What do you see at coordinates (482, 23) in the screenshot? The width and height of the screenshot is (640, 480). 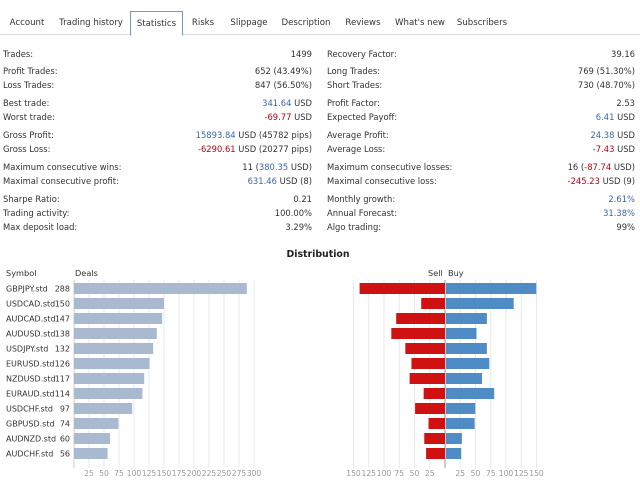 I see `tab-subscribers: Subscribers` at bounding box center [482, 23].